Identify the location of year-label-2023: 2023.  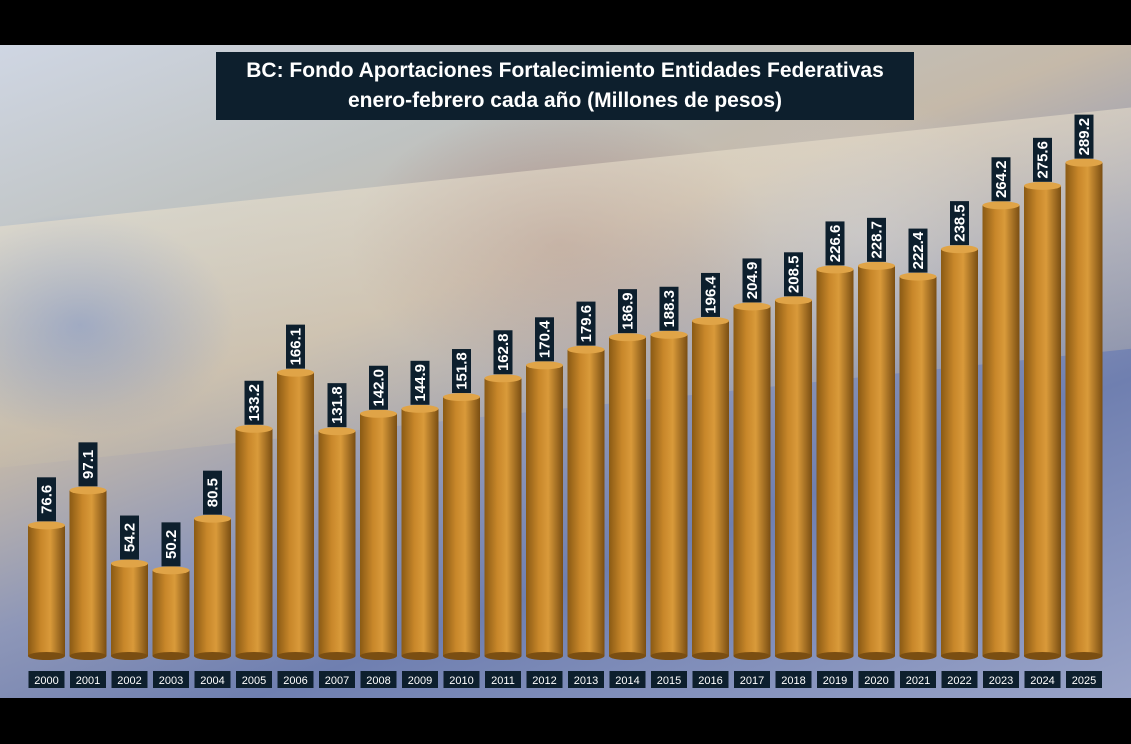
(1001, 679).